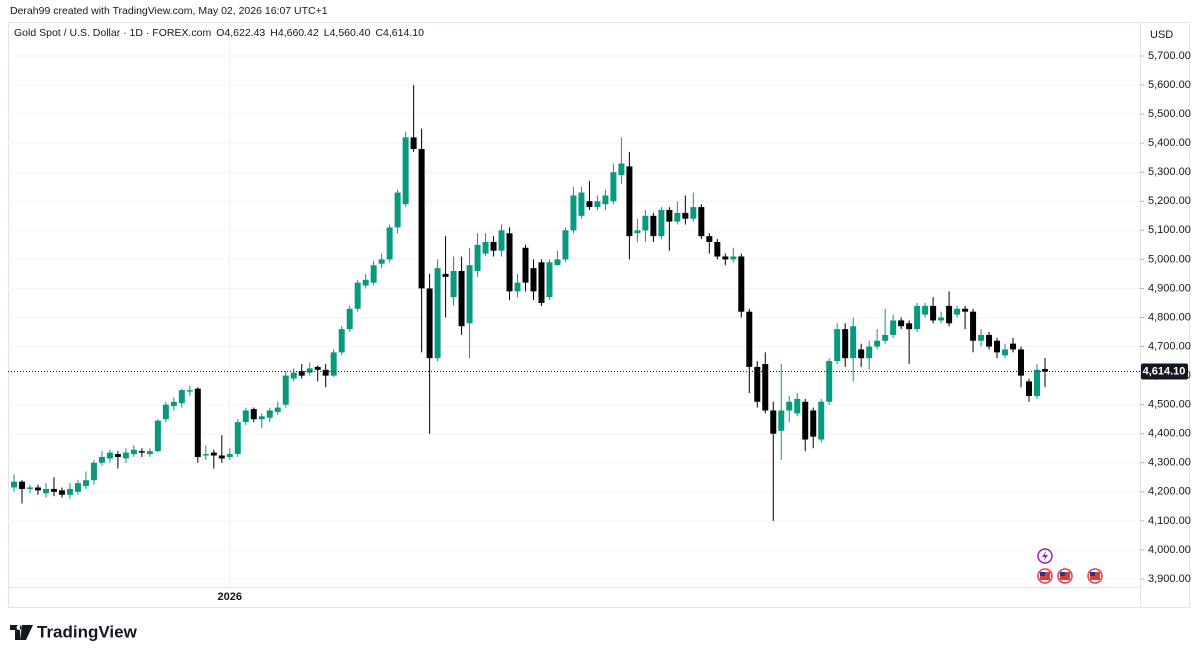 Image resolution: width=1200 pixels, height=656 pixels. I want to click on legend-value: C4,614.10, so click(399, 33).